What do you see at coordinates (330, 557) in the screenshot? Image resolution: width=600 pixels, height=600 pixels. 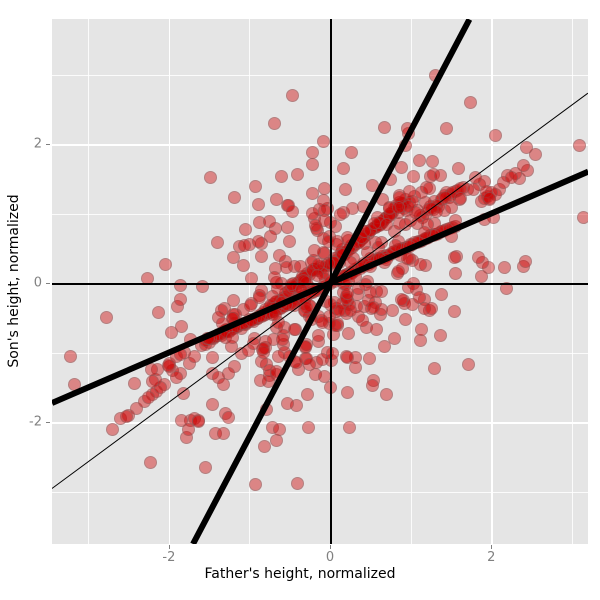 I see `x-tick-label: 0` at bounding box center [330, 557].